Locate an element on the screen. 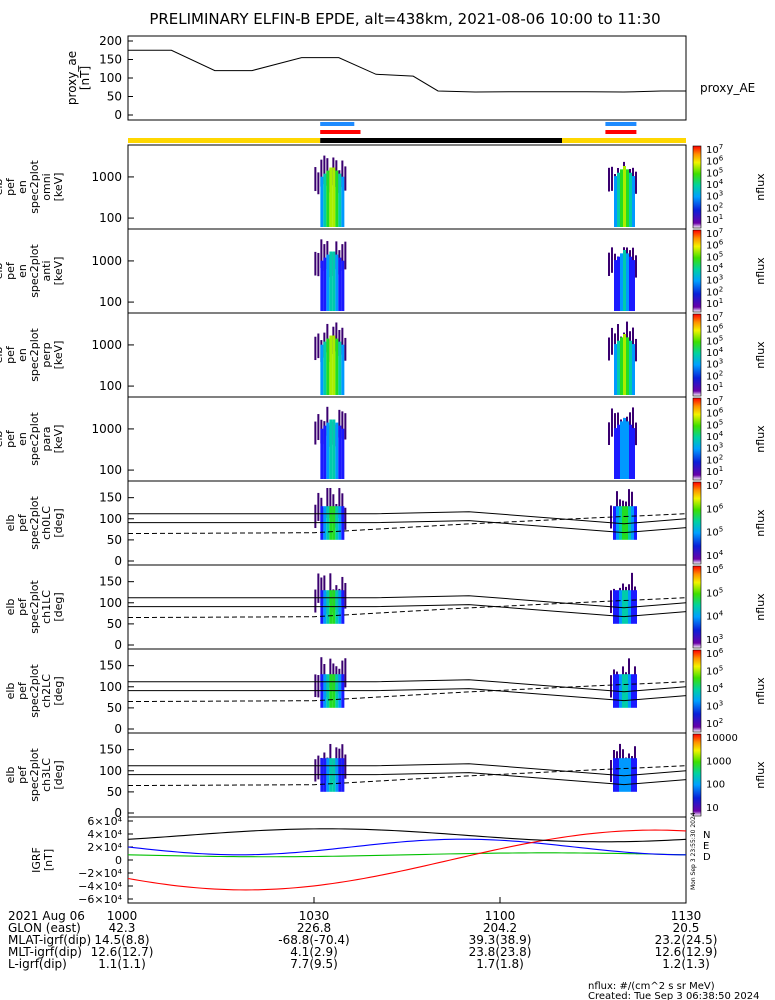 The width and height of the screenshot is (775, 1000). proxy-ae-ytick: 200 is located at coordinates (110, 41).